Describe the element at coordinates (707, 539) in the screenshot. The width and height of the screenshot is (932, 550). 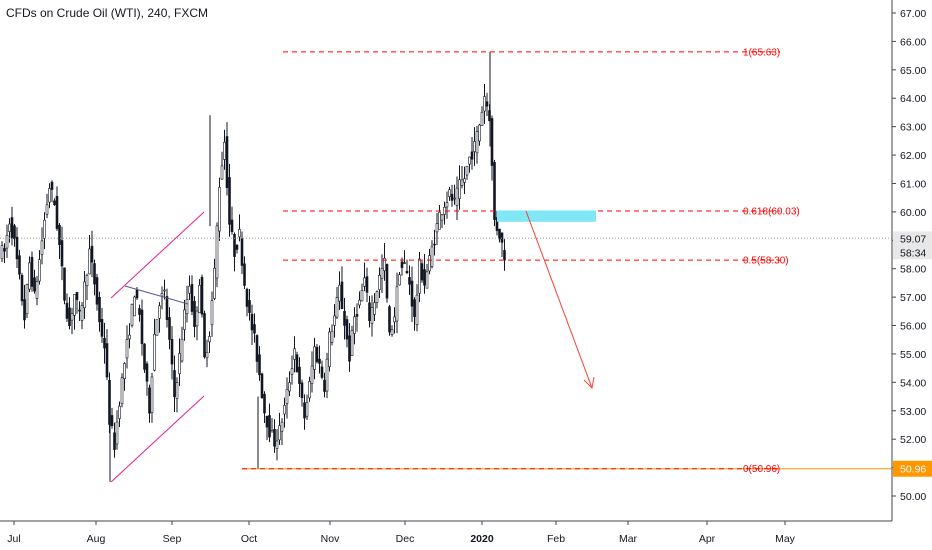
I see `x-tick-label: Apr` at that location.